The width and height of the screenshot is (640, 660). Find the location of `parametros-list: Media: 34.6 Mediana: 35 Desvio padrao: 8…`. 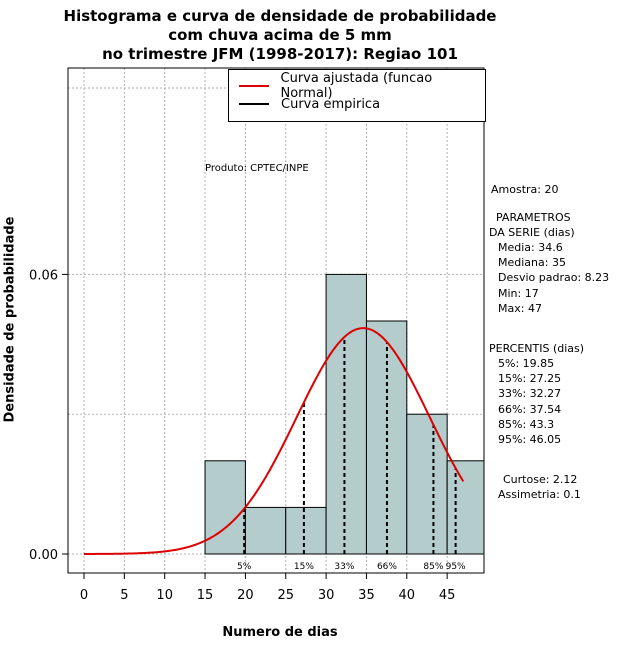

parametros-list: Media: 34.6 Mediana: 35 Desvio padrao: 8… is located at coordinates (553, 278).